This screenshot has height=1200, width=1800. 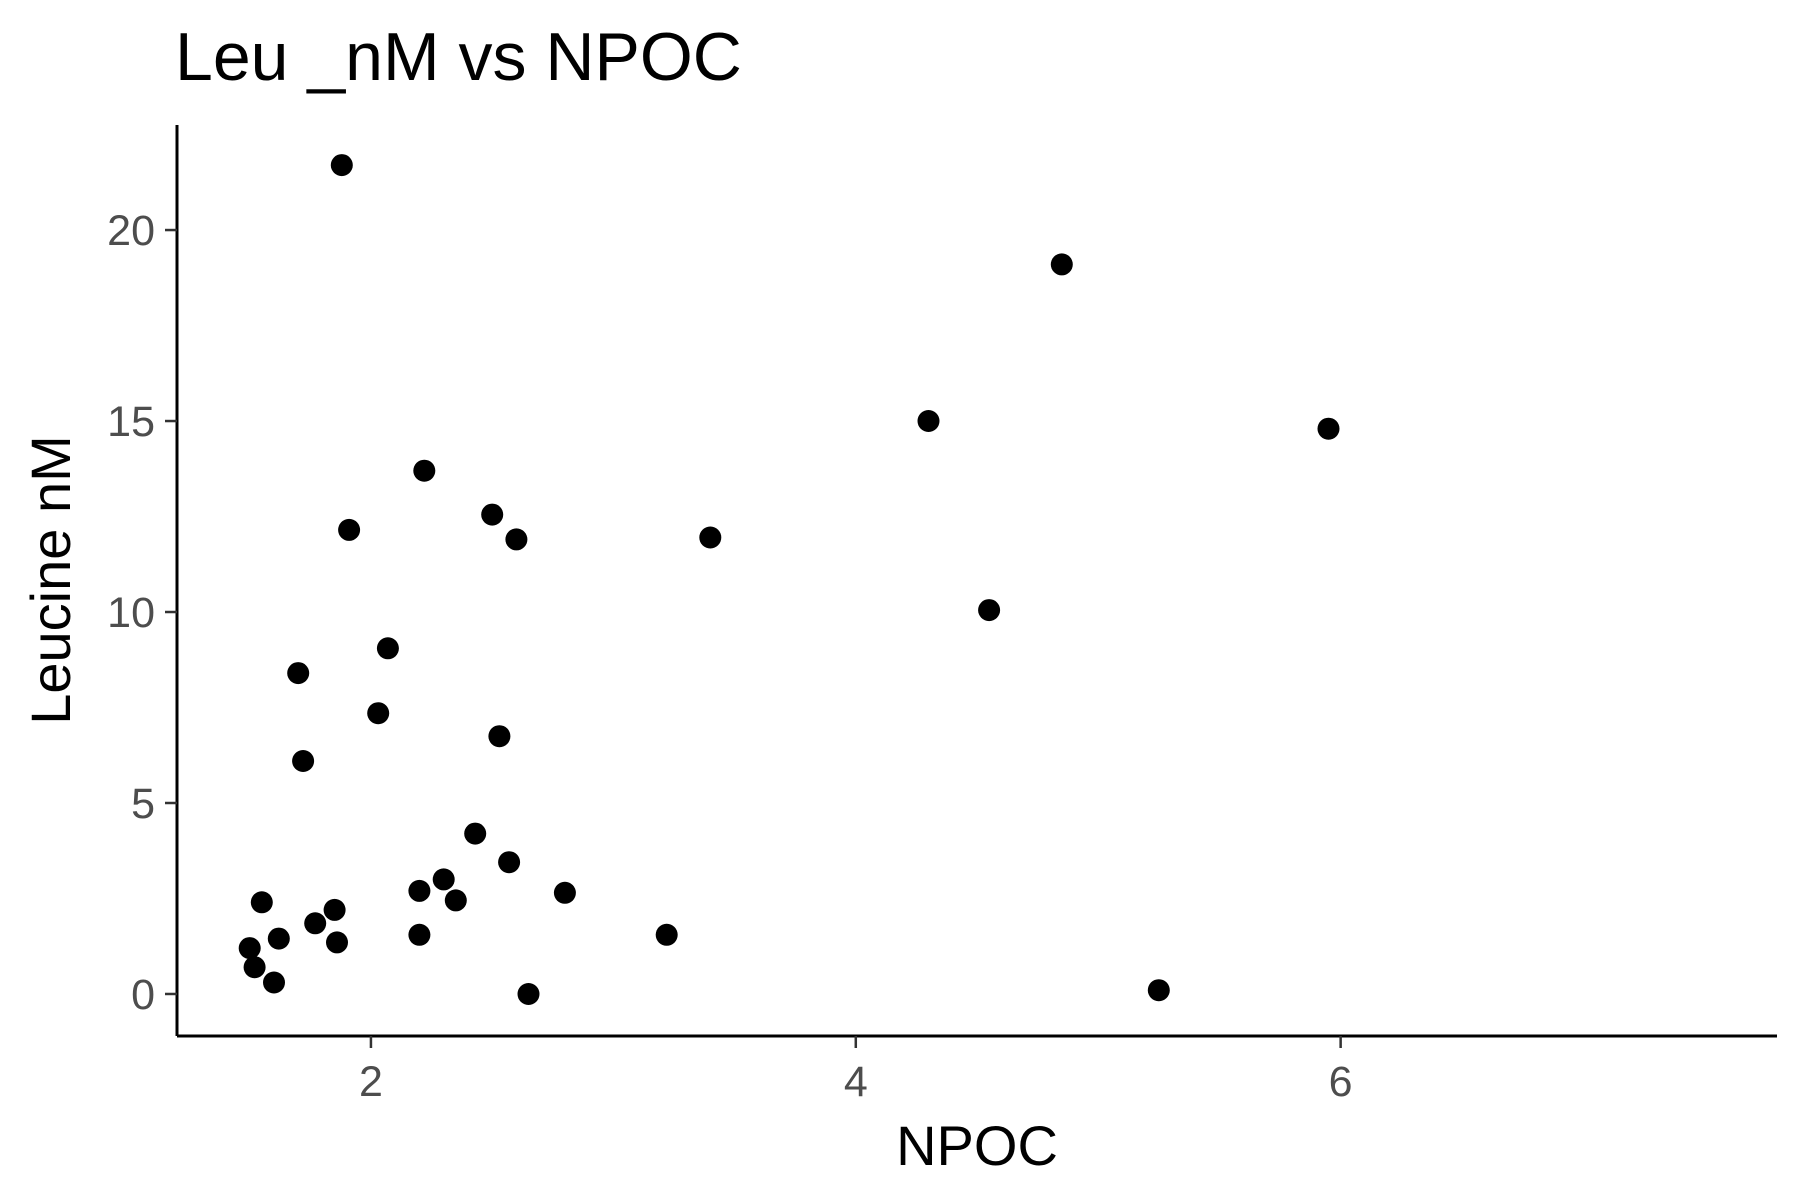 I want to click on y-tick-label: 20, so click(x=131, y=231).